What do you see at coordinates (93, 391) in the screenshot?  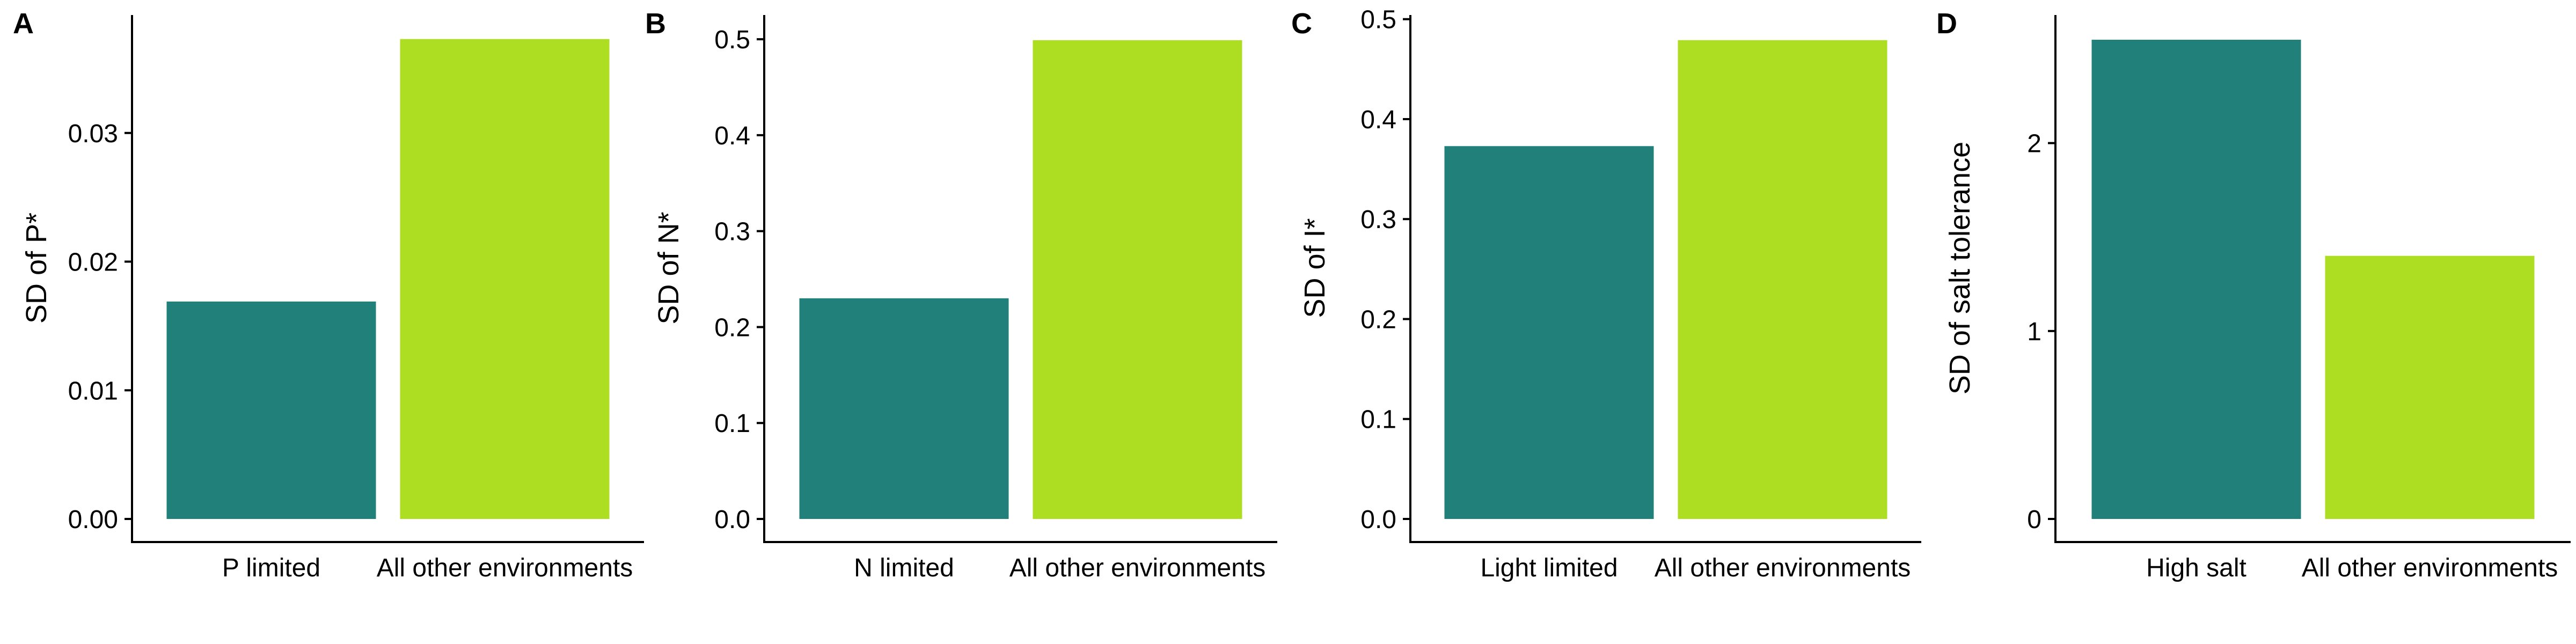 I see `y-tick-label: 0.01` at bounding box center [93, 391].